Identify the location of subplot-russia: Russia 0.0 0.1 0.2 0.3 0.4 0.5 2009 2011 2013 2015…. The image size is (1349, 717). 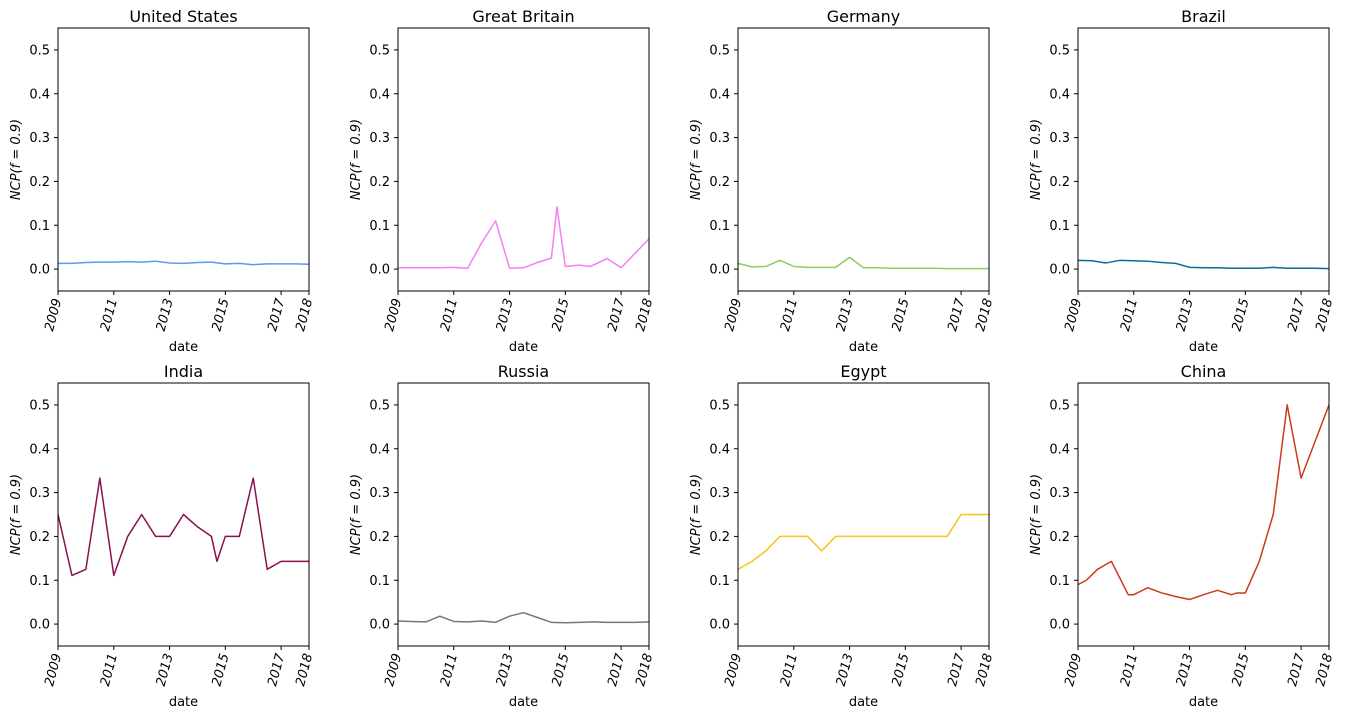
(502, 536).